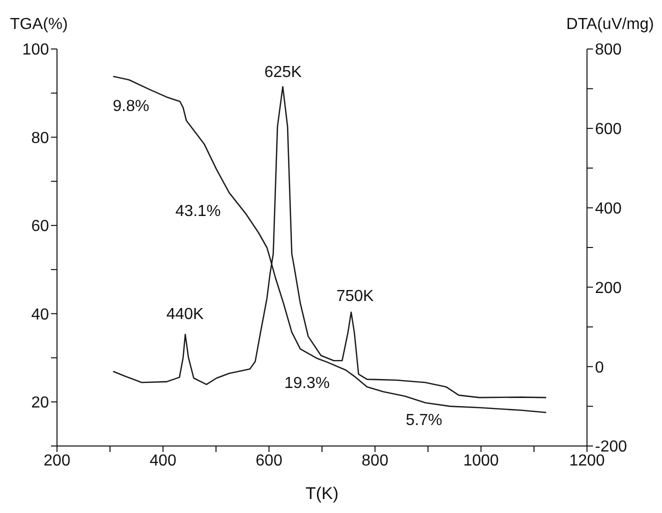 The height and width of the screenshot is (513, 662). I want to click on annotation: 9.8%, so click(131, 107).